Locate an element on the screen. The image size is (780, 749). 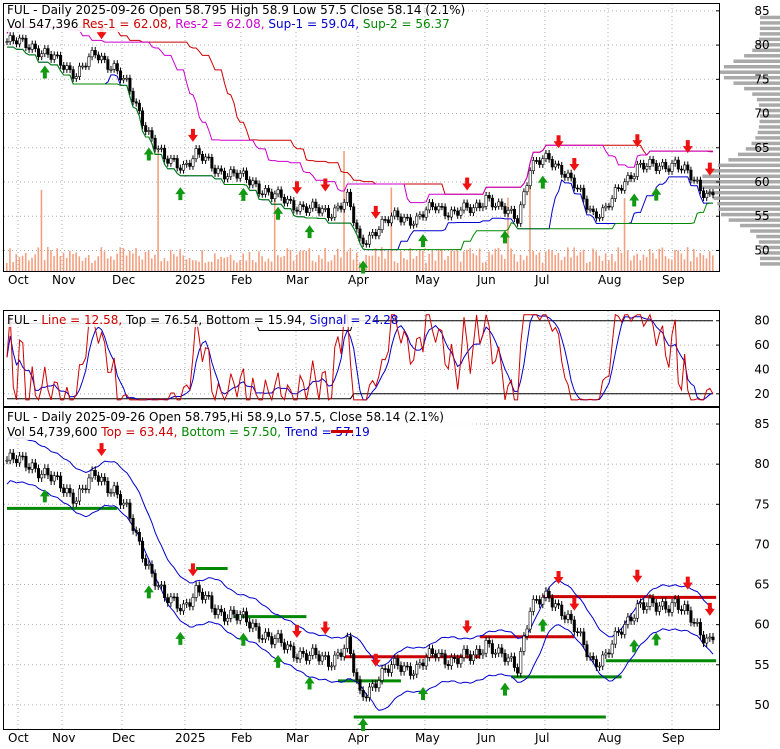
trend-y-tick: 60 is located at coordinates (761, 625).